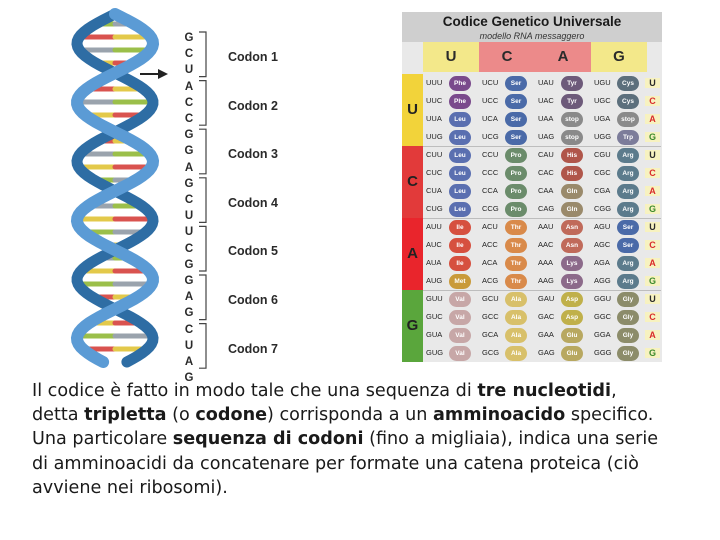 This screenshot has width=720, height=540. What do you see at coordinates (490, 190) in the screenshot?
I see `codon-text: CCA` at bounding box center [490, 190].